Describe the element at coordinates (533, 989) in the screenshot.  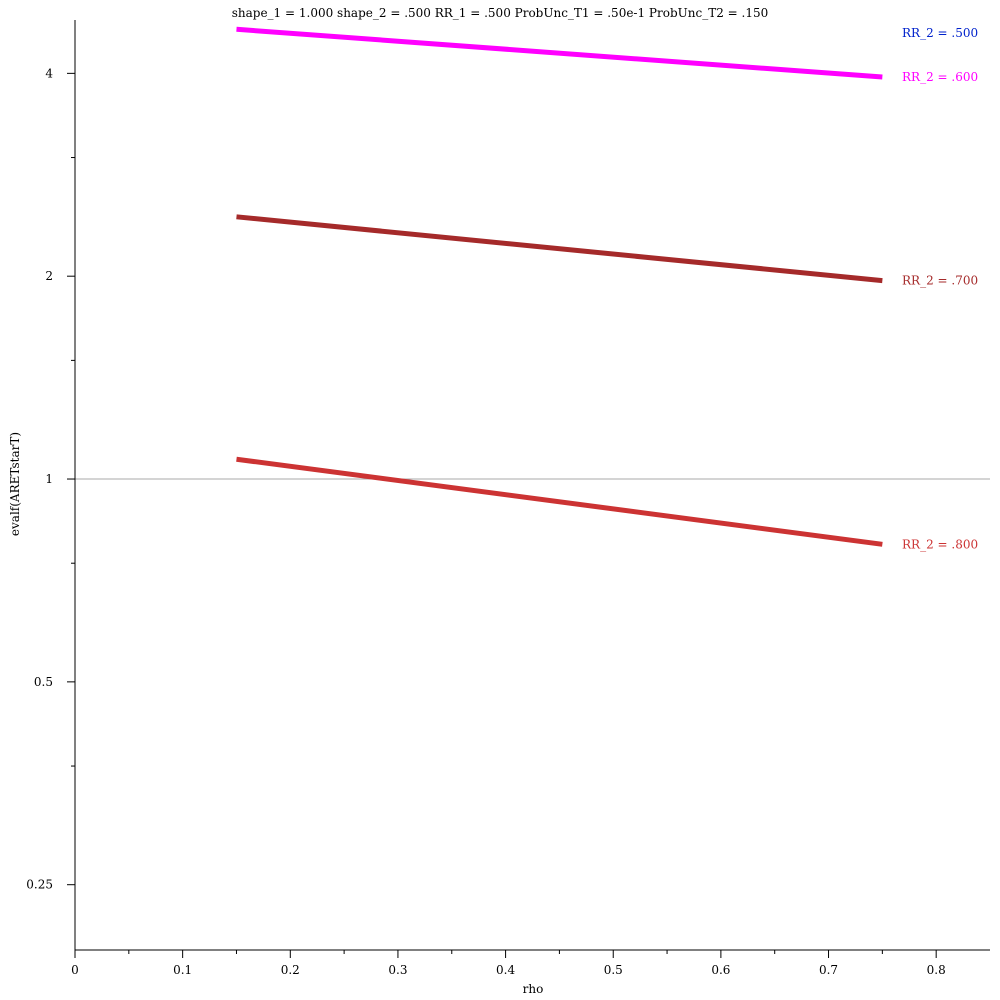
I see `x-axis-label: rho` at that location.